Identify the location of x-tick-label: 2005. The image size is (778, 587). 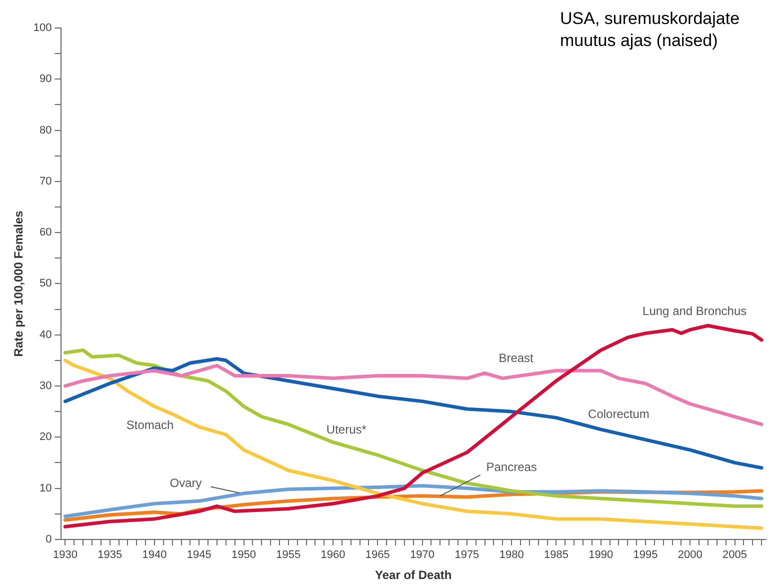
(734, 555).